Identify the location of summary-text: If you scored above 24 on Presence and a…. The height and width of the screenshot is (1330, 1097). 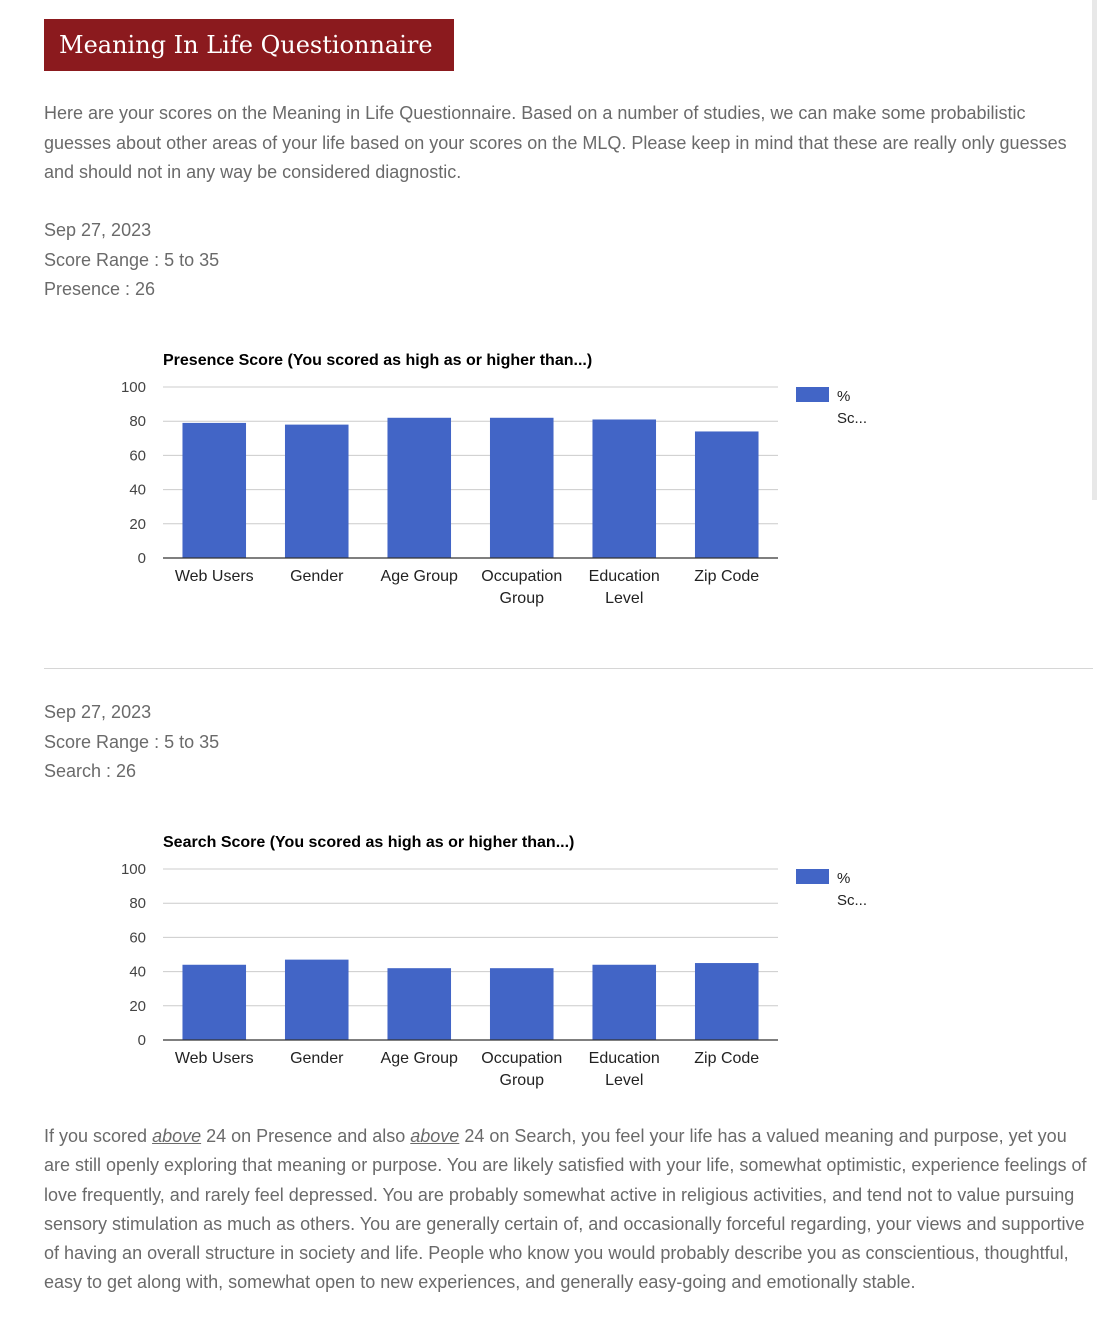
(569, 1210).